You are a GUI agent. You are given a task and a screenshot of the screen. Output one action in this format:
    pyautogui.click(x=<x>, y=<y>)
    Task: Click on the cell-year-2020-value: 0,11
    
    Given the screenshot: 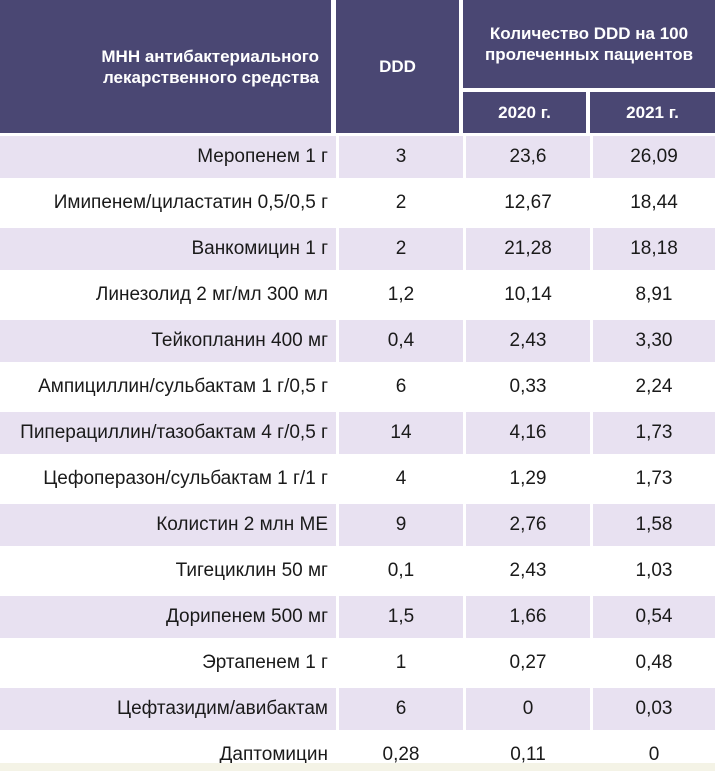 What is the action you would take?
    pyautogui.click(x=526, y=755)
    